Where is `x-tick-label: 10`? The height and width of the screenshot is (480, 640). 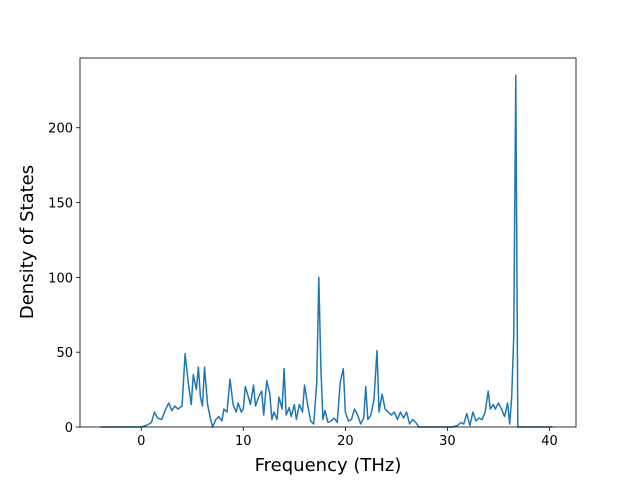
x-tick-label: 10 is located at coordinates (243, 441).